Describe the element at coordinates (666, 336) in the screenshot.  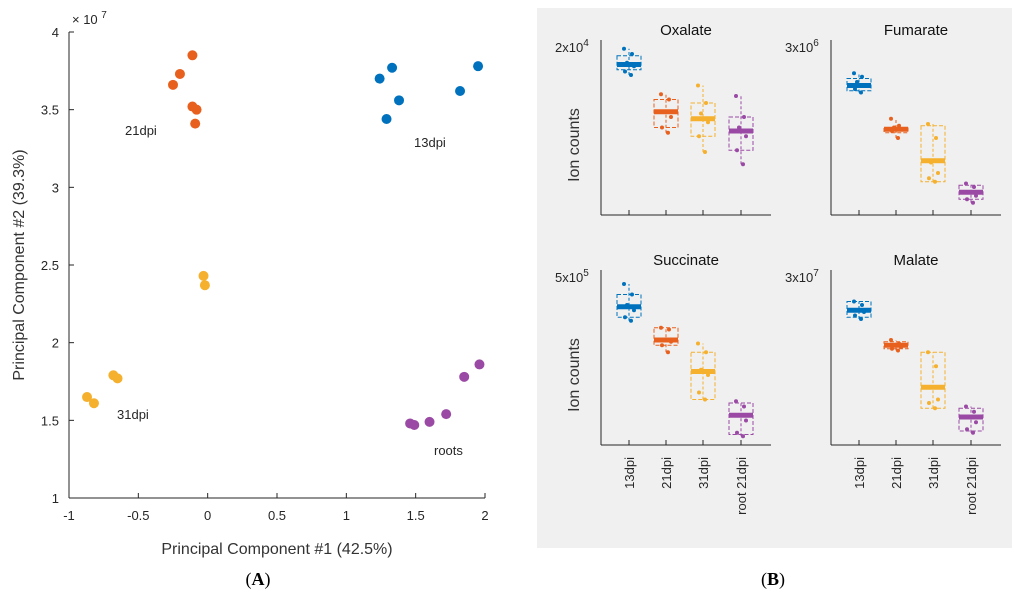
I see `succinate-box-21dpi` at that location.